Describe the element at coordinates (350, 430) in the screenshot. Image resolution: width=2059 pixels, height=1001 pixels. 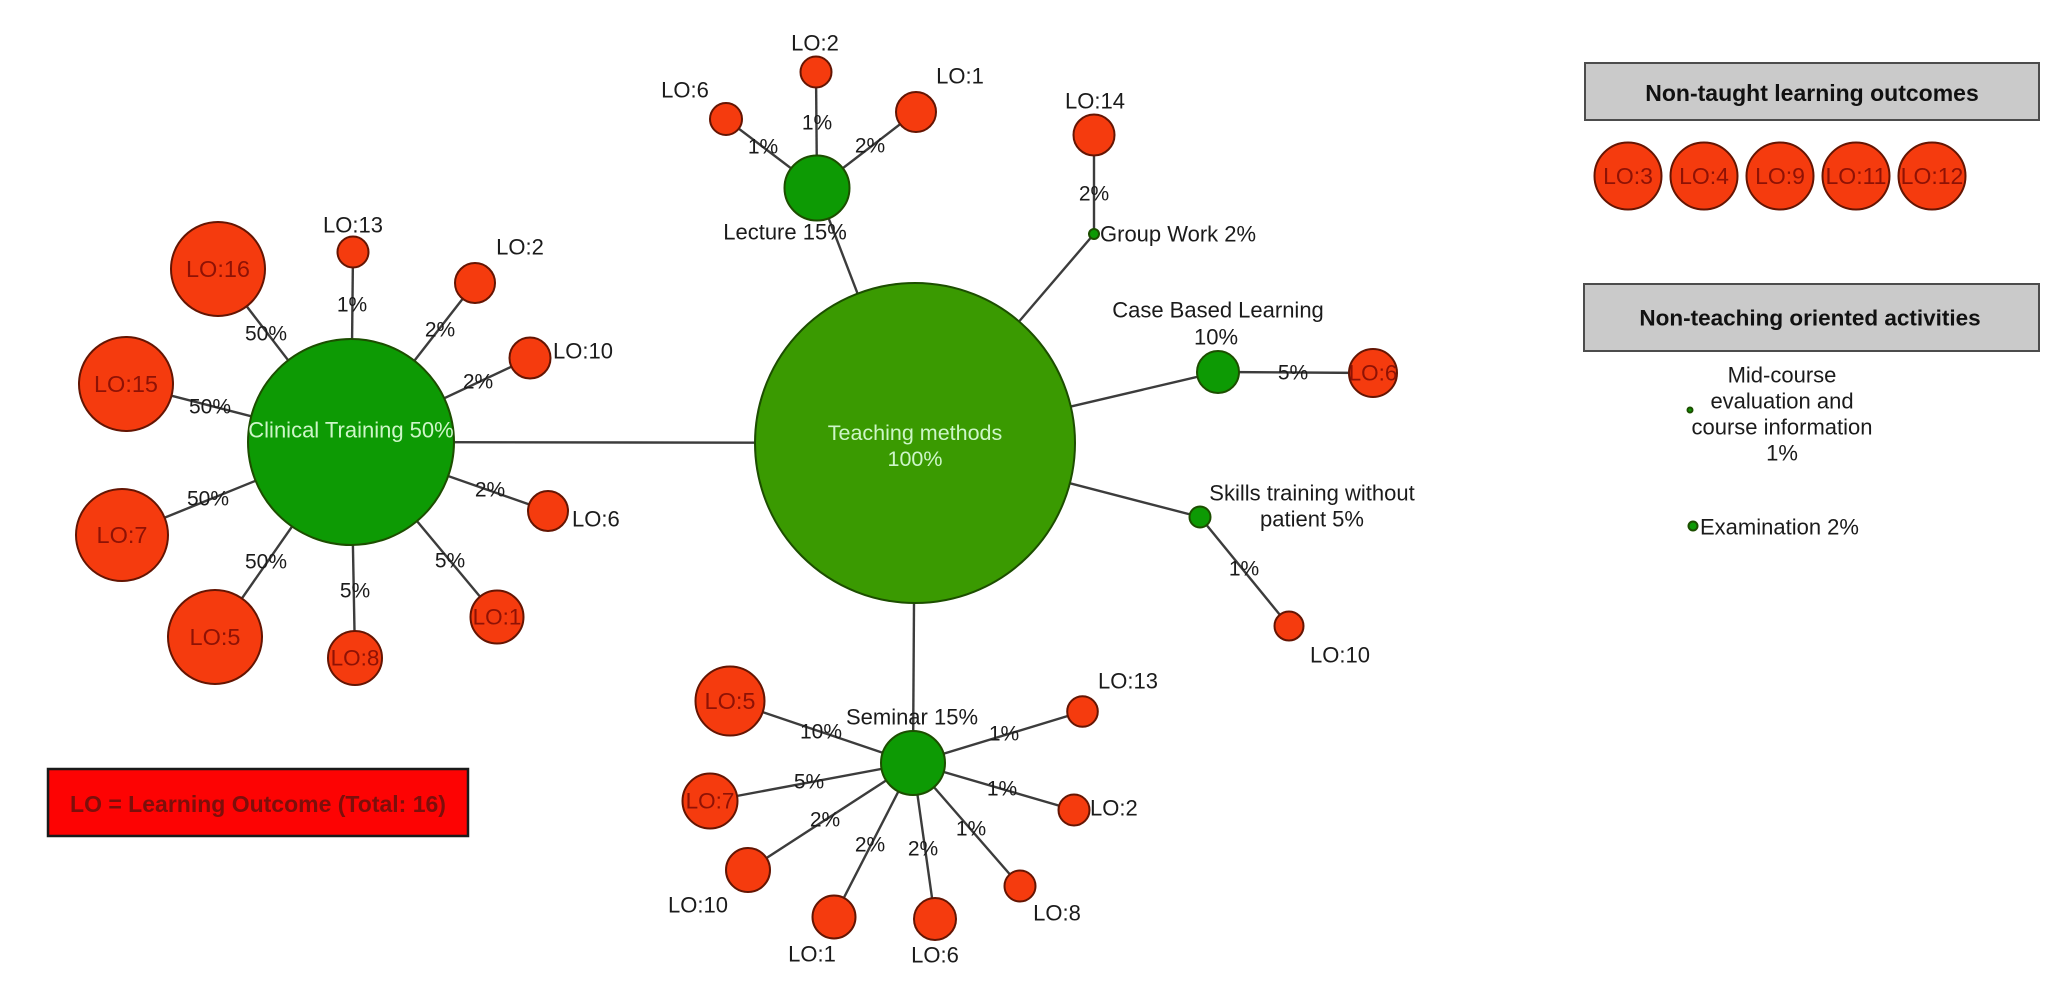
I see `svg-text: Clinical Training 50%` at that location.